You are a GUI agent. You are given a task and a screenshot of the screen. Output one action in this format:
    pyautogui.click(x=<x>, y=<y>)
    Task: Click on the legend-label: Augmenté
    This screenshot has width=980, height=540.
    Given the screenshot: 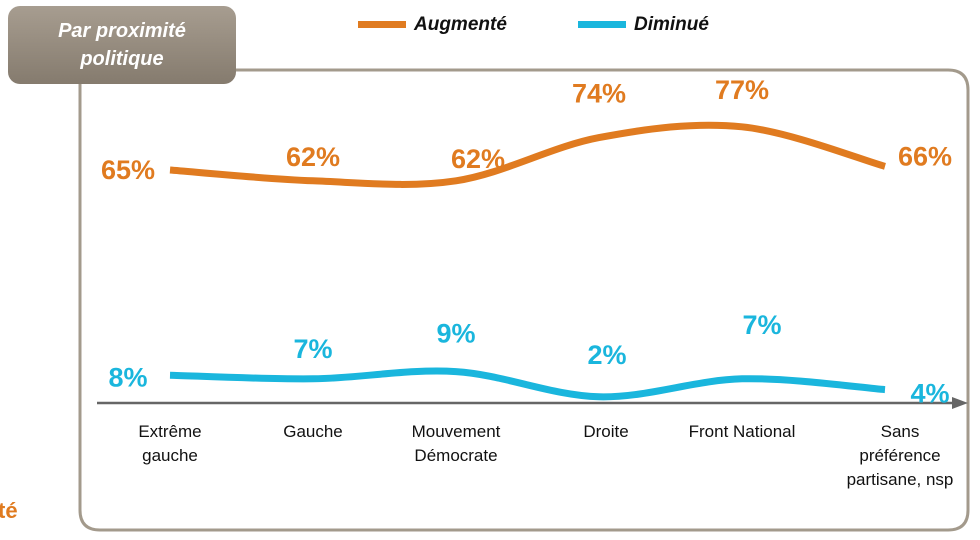 What is the action you would take?
    pyautogui.click(x=460, y=24)
    